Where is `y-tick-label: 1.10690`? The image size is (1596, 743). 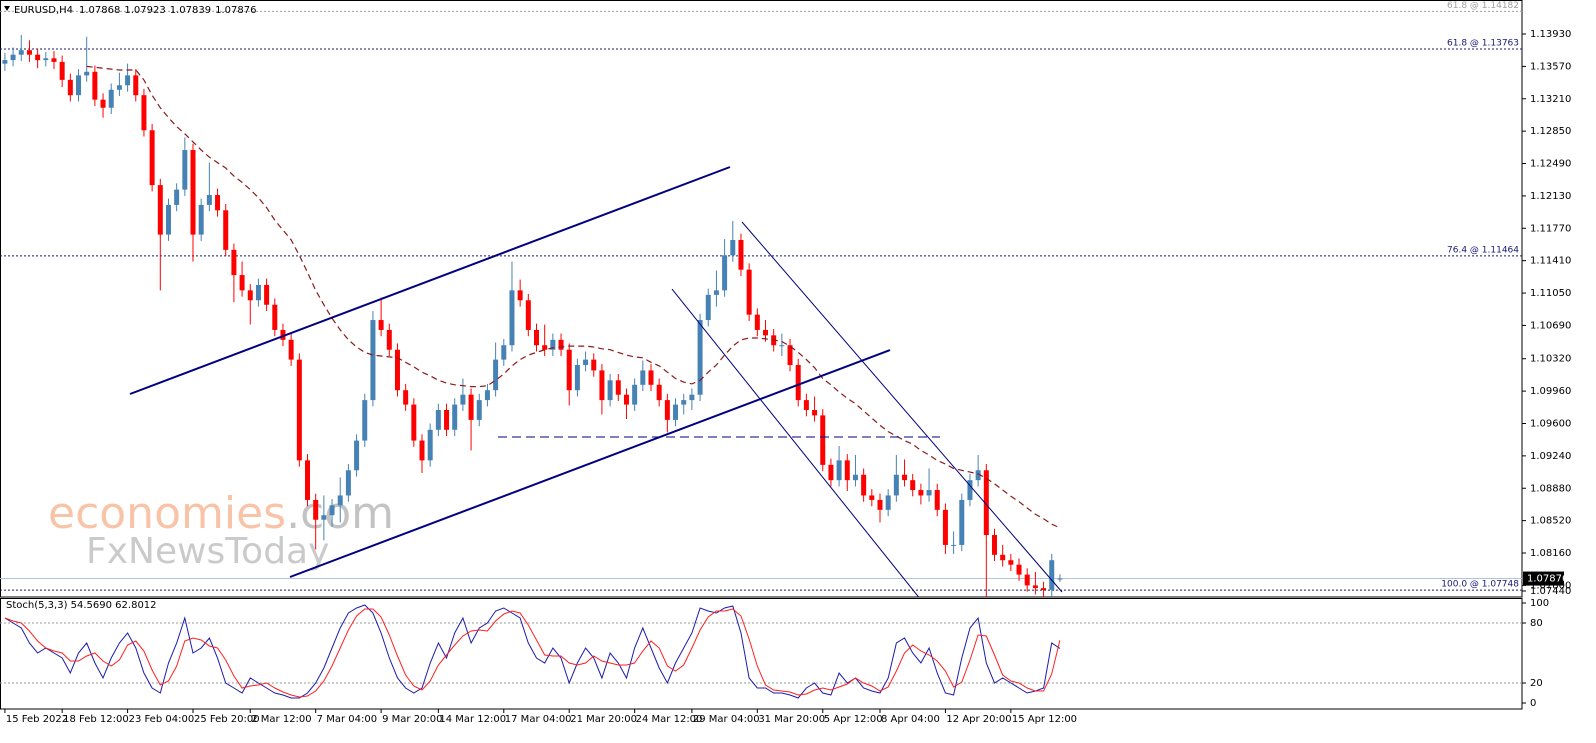
y-tick-label: 1.10690 is located at coordinates (1550, 325).